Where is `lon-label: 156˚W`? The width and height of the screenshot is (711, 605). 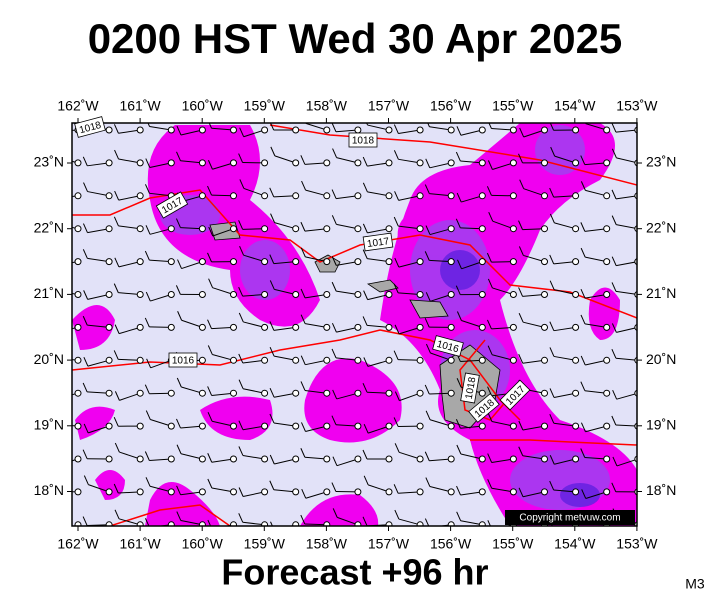
lon-label: 156˚W is located at coordinates (451, 106).